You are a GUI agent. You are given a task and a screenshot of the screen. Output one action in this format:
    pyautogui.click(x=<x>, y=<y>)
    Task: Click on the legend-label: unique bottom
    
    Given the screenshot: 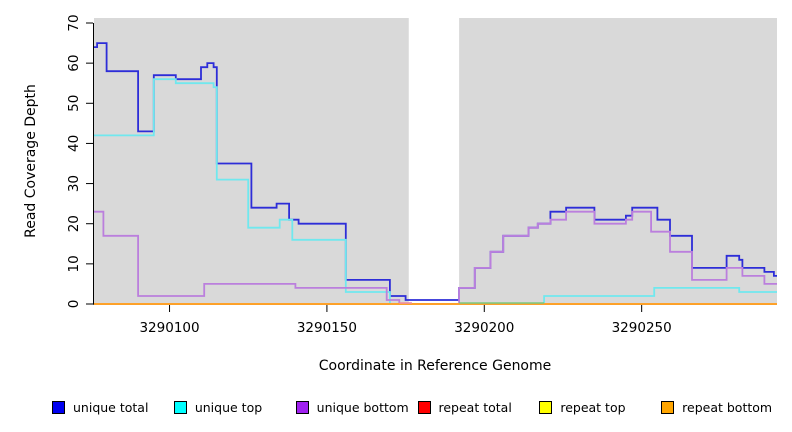 What is the action you would take?
    pyautogui.click(x=362, y=407)
    